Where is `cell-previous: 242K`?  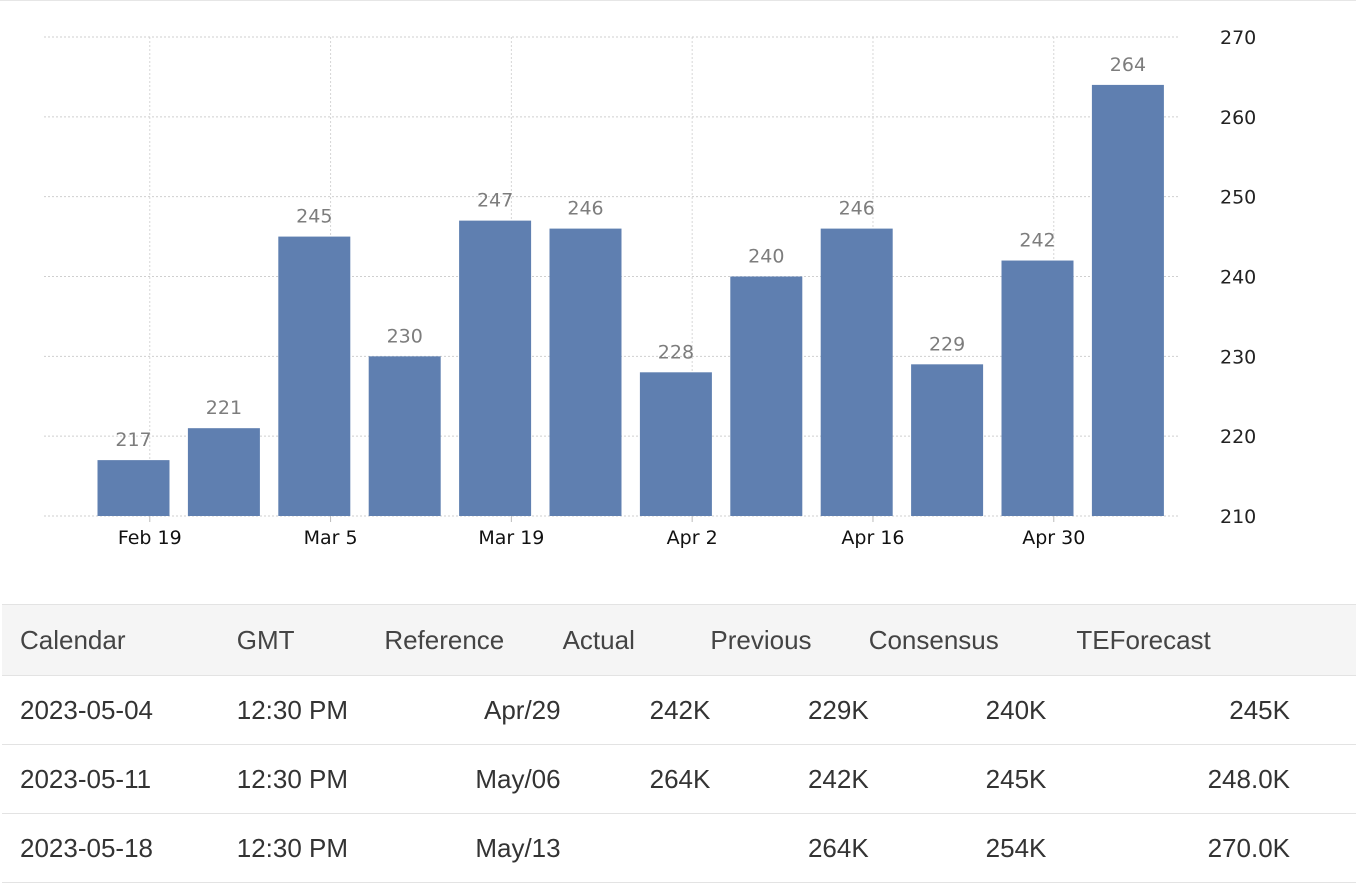
cell-previous: 242K is located at coordinates (789, 779).